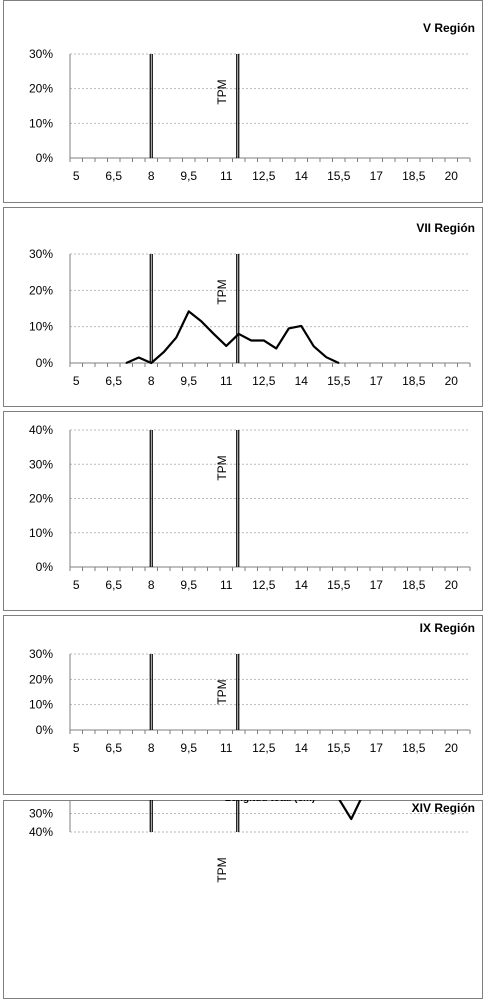 The image size is (485, 1004). Describe the element at coordinates (270, 802) in the screenshot. I see `x-axis-label: Longitud total (cm)` at that location.